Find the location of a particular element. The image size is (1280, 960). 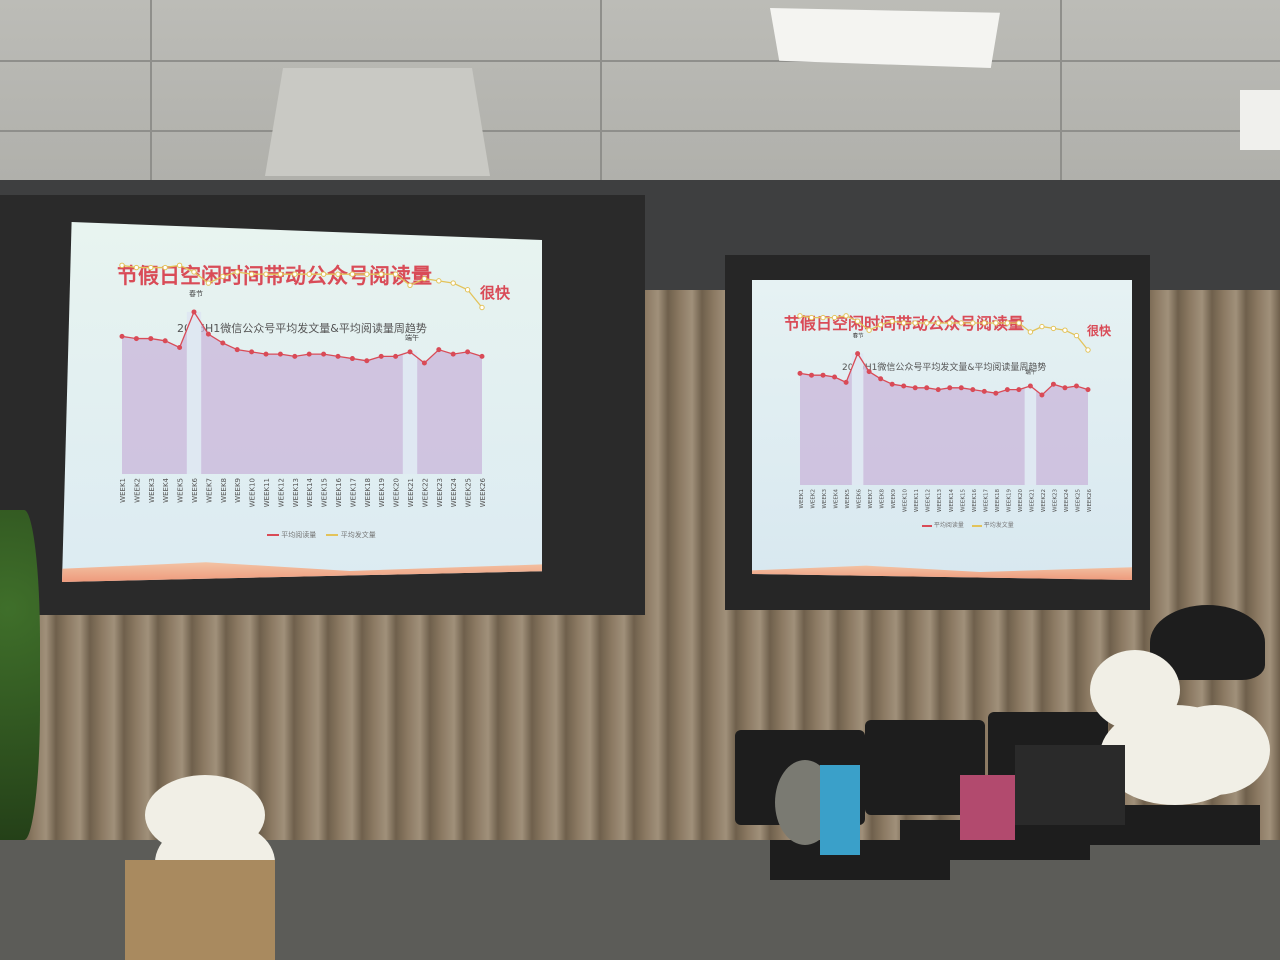

product-boxes is located at coordinates (840, 810).